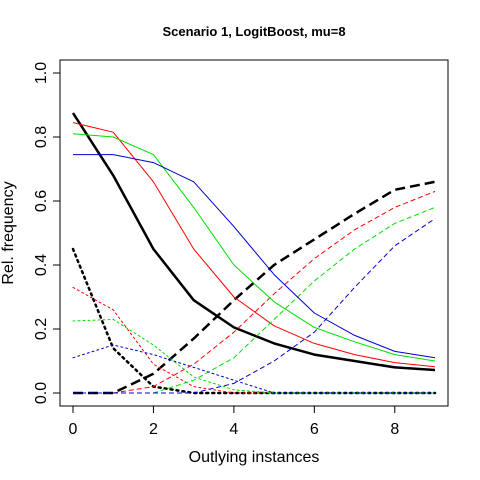 The width and height of the screenshot is (480, 480). I want to click on y-tick-label: 0.6, so click(41, 201).